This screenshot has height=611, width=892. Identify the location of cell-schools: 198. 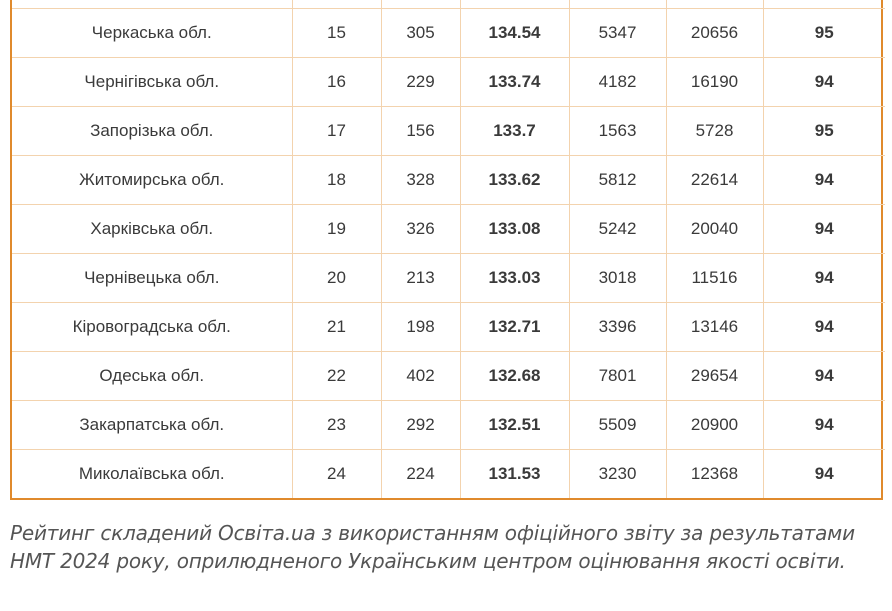
(421, 327).